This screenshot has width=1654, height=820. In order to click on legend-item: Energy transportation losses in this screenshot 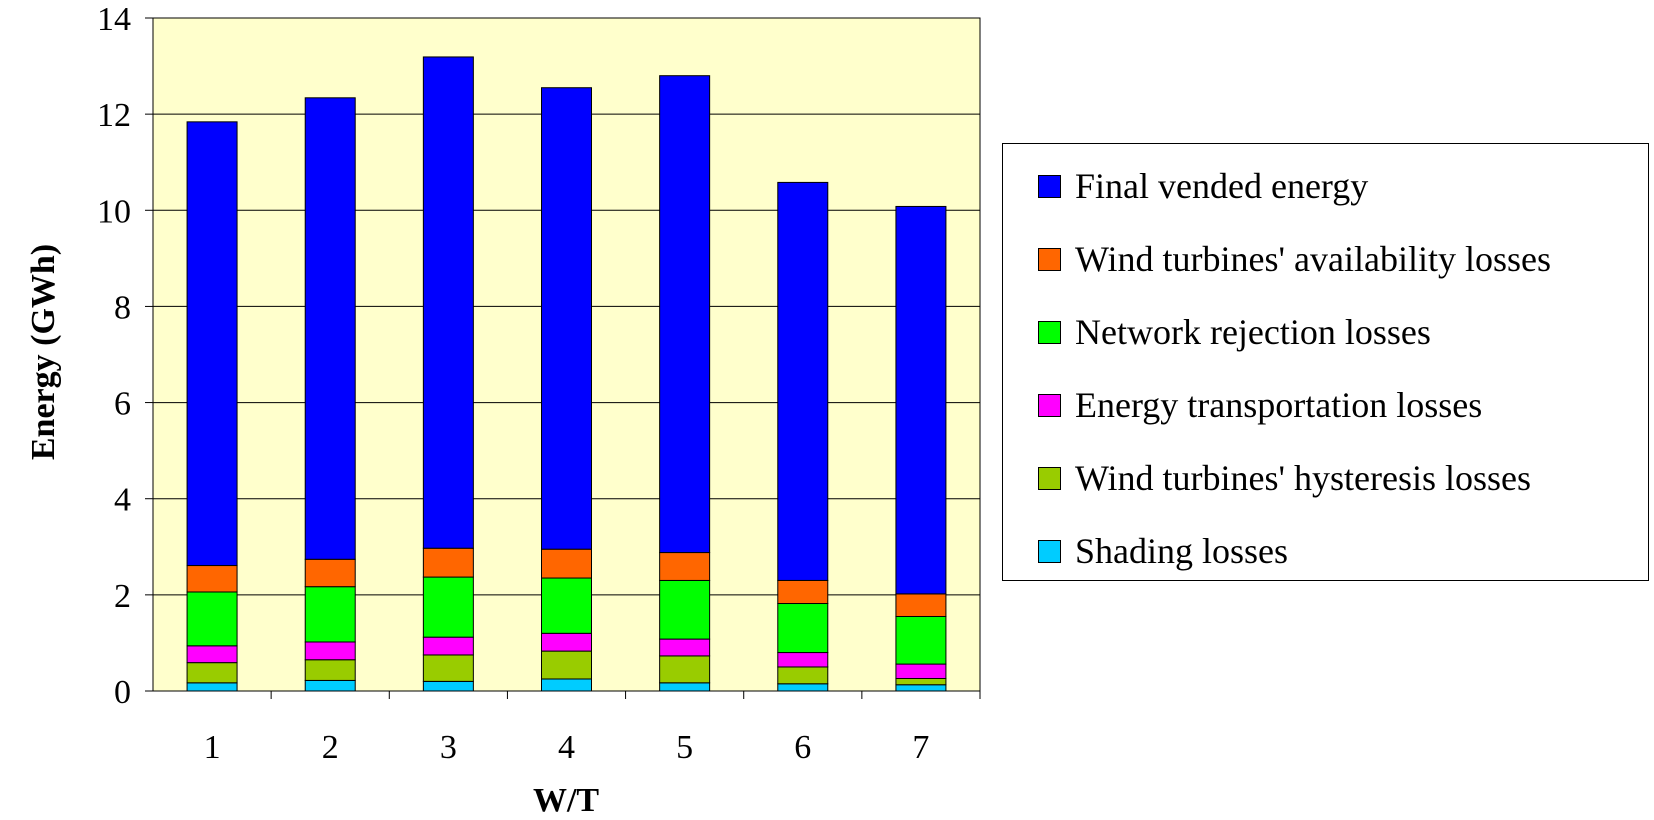, I will do `click(1260, 405)`.